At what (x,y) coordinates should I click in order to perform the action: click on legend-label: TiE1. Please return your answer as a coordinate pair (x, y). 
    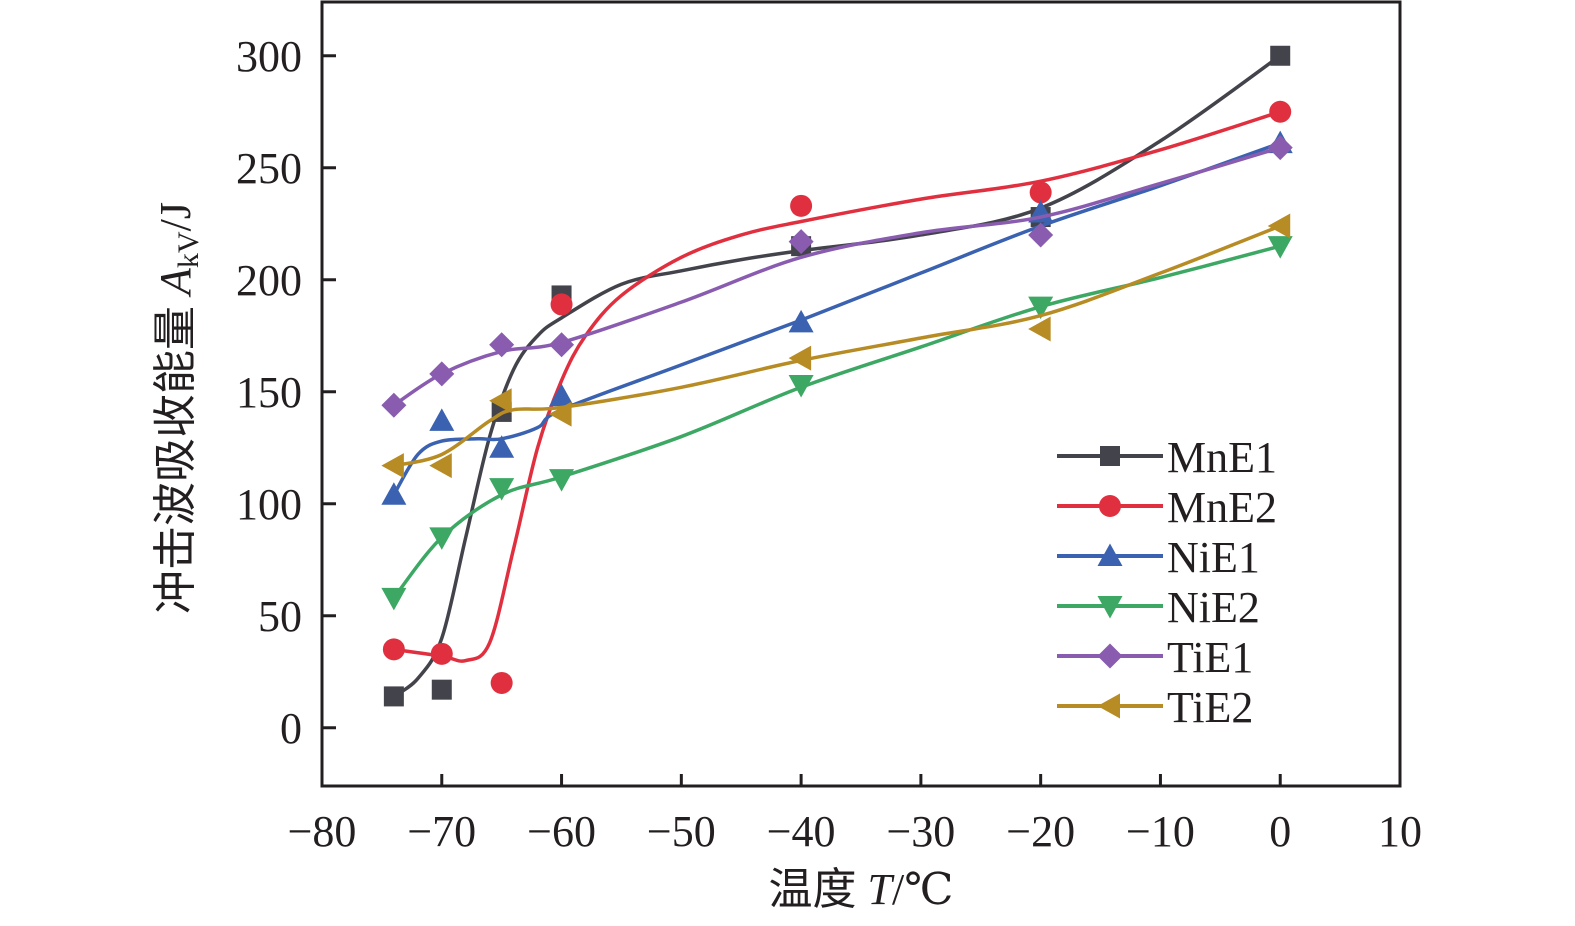
    Looking at the image, I should click on (1210, 657).